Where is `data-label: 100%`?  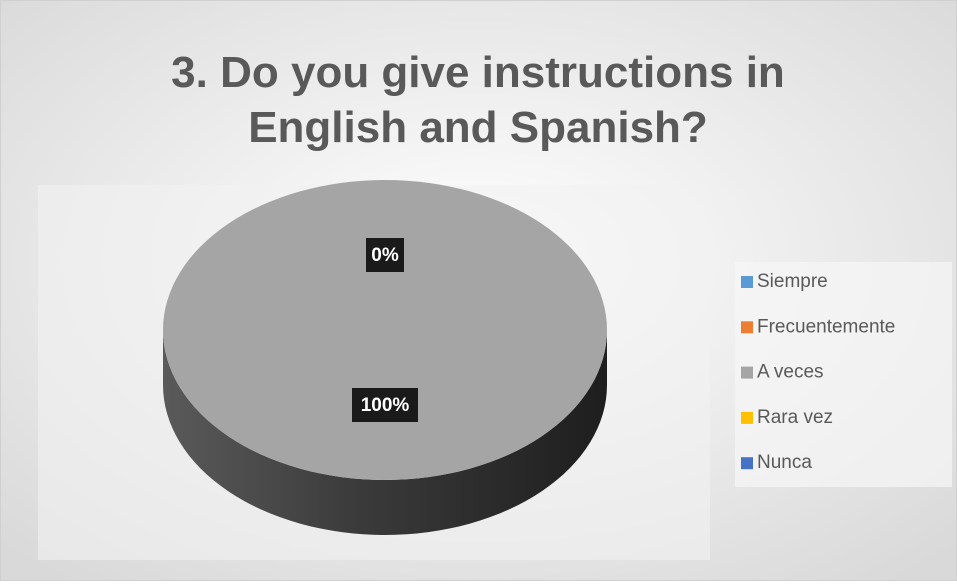
data-label: 100% is located at coordinates (385, 405).